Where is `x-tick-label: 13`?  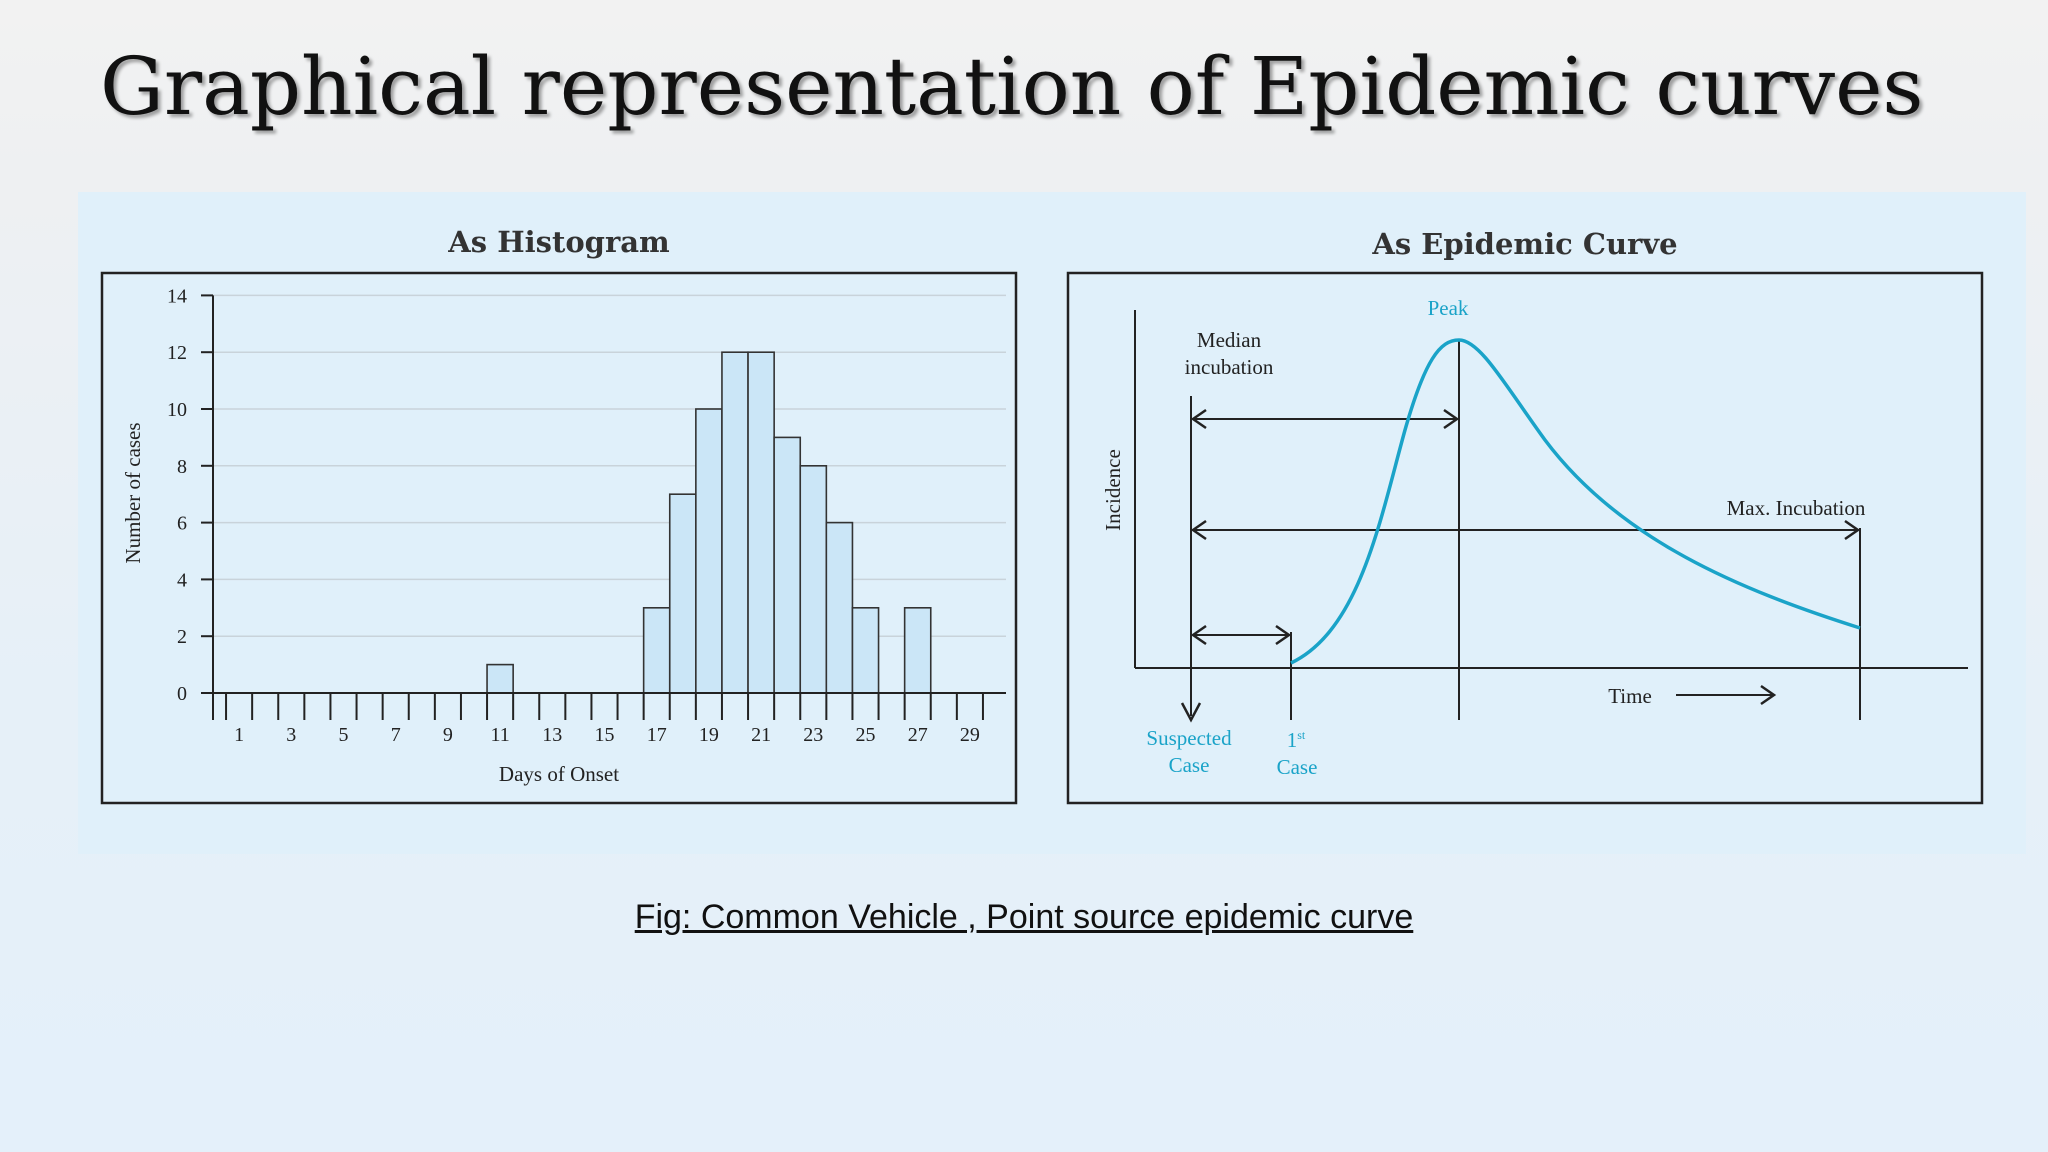 x-tick-label: 13 is located at coordinates (552, 735).